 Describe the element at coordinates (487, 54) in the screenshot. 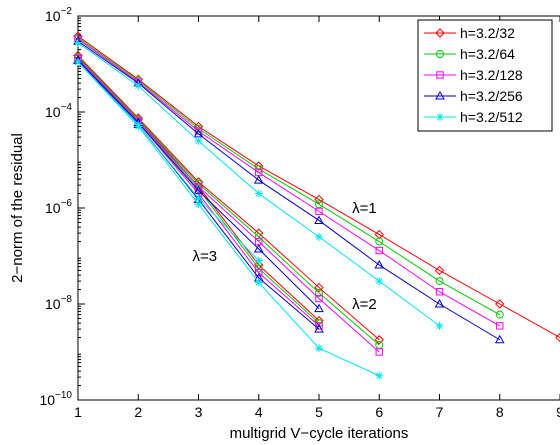

I see `legend-label: h=3.2/64` at that location.